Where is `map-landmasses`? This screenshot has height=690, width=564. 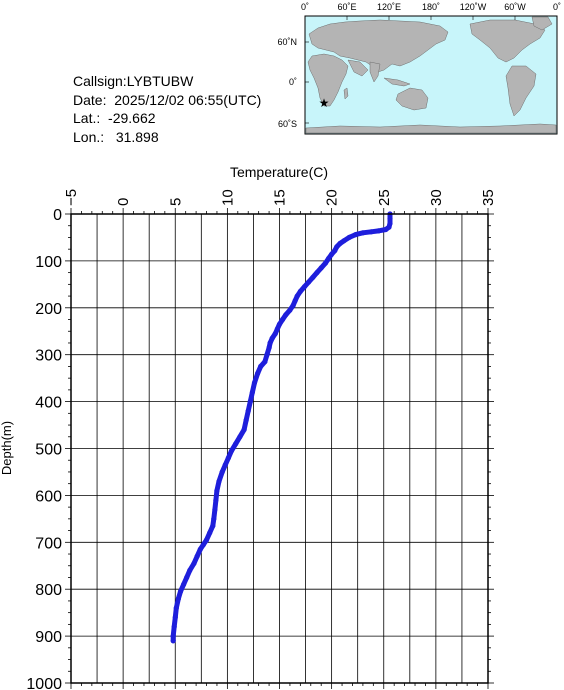 map-landmasses is located at coordinates (431, 75).